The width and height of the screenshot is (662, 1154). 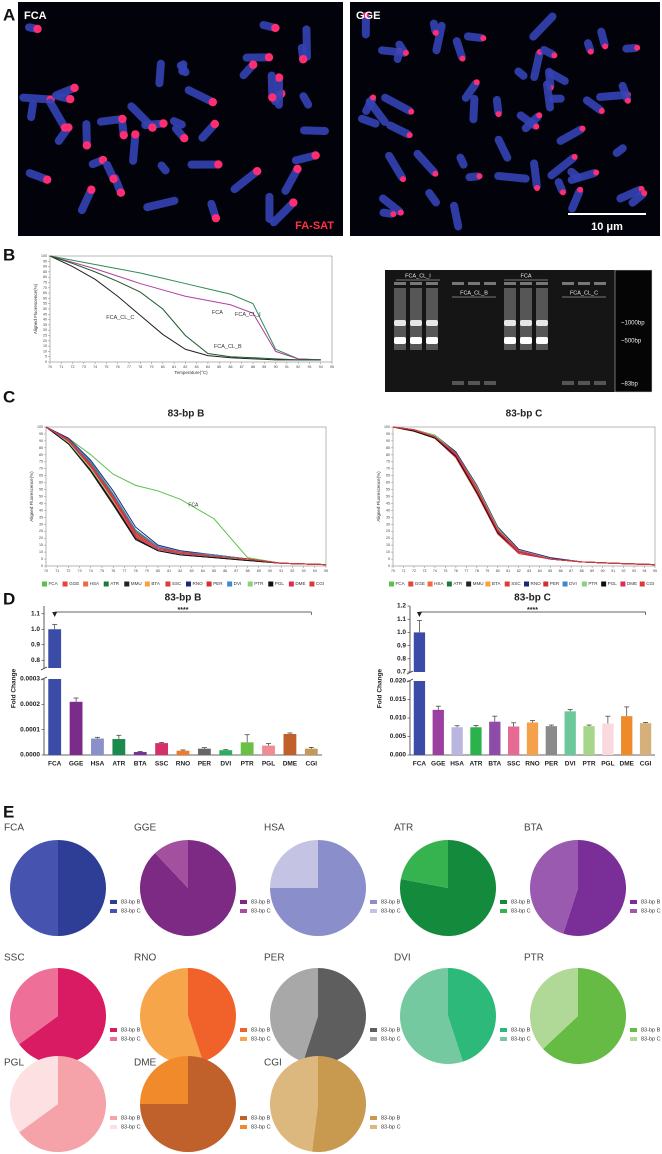 I want to click on gel-lane-label: FCA, so click(x=526, y=276).